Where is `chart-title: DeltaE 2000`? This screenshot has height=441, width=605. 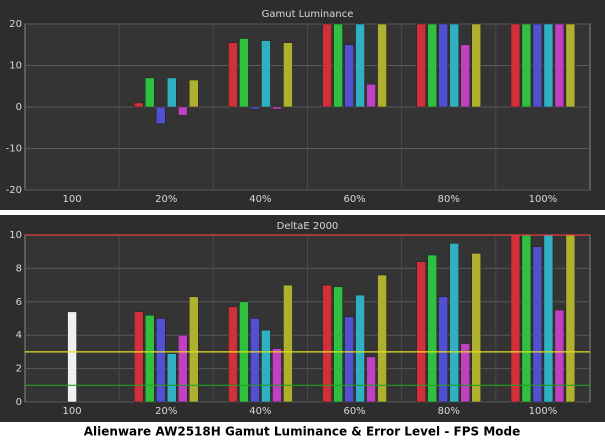
chart-title: DeltaE 2000 is located at coordinates (308, 226).